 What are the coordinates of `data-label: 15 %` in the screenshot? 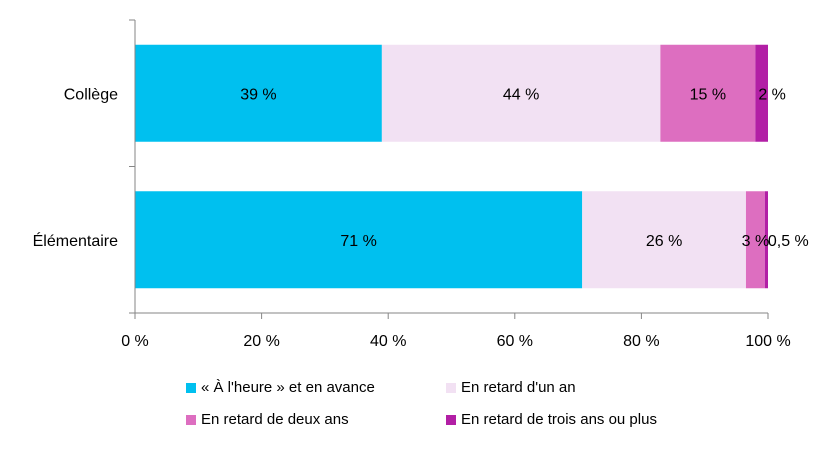 It's located at (708, 94).